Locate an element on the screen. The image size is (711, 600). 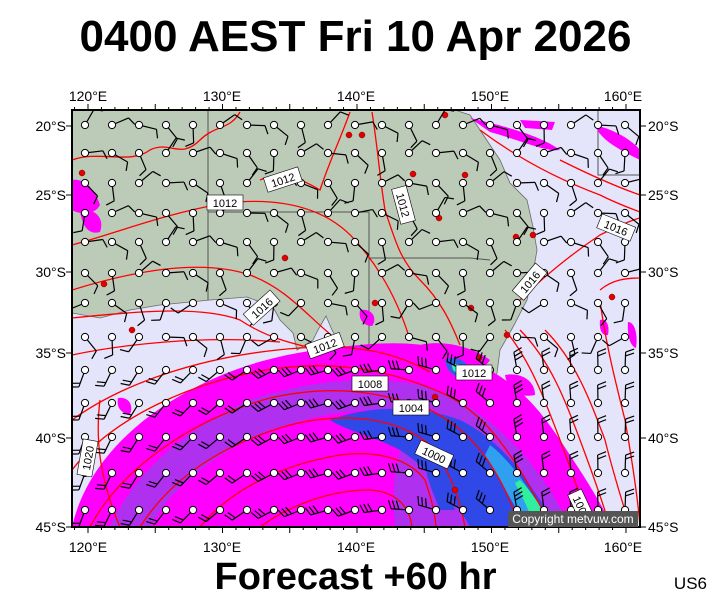
latitude-labels-right: 20°S 25°S 30°S 35°S 40°S 45°S is located at coordinates (663, 326).